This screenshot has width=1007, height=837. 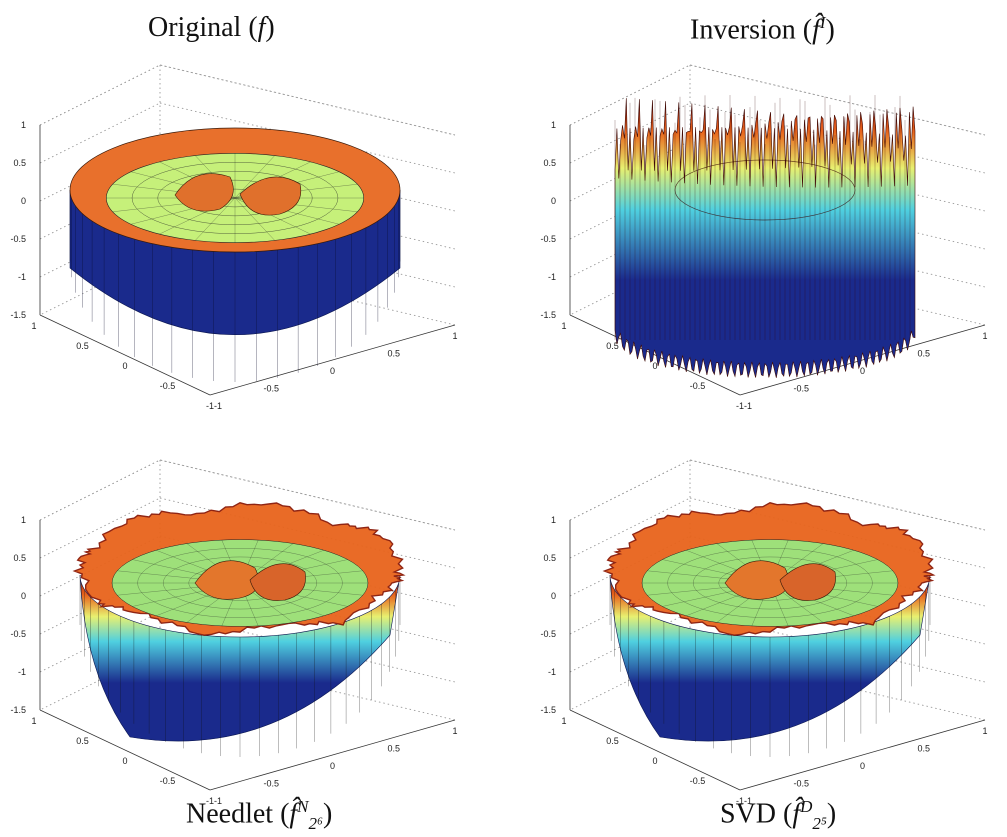 I want to click on caption-inversion-sup: I, so click(x=822, y=22).